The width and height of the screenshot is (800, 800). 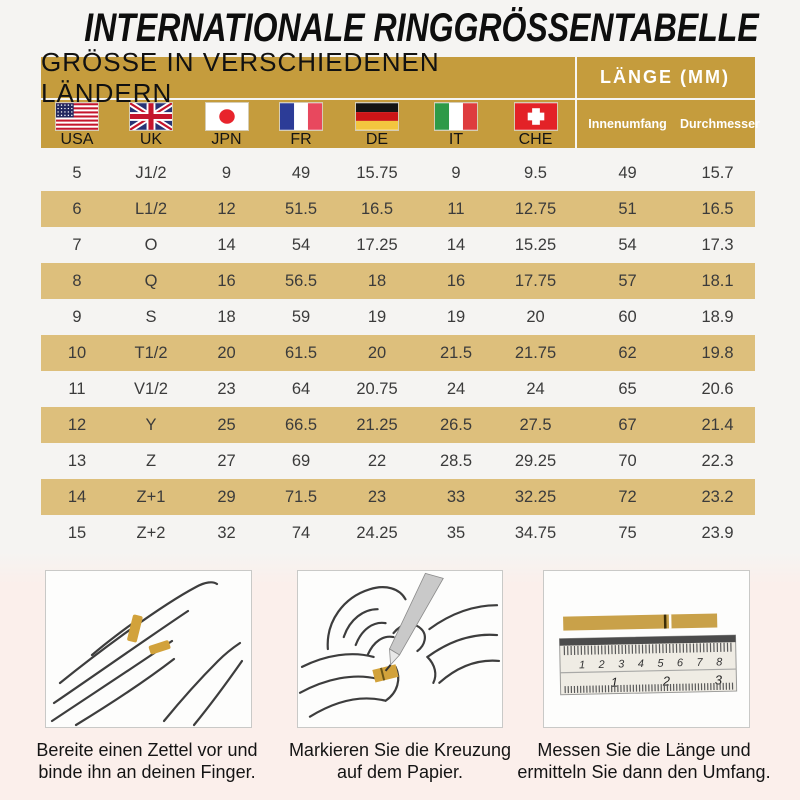 What do you see at coordinates (641, 664) in the screenshot?
I see `svg-text: 4` at bounding box center [641, 664].